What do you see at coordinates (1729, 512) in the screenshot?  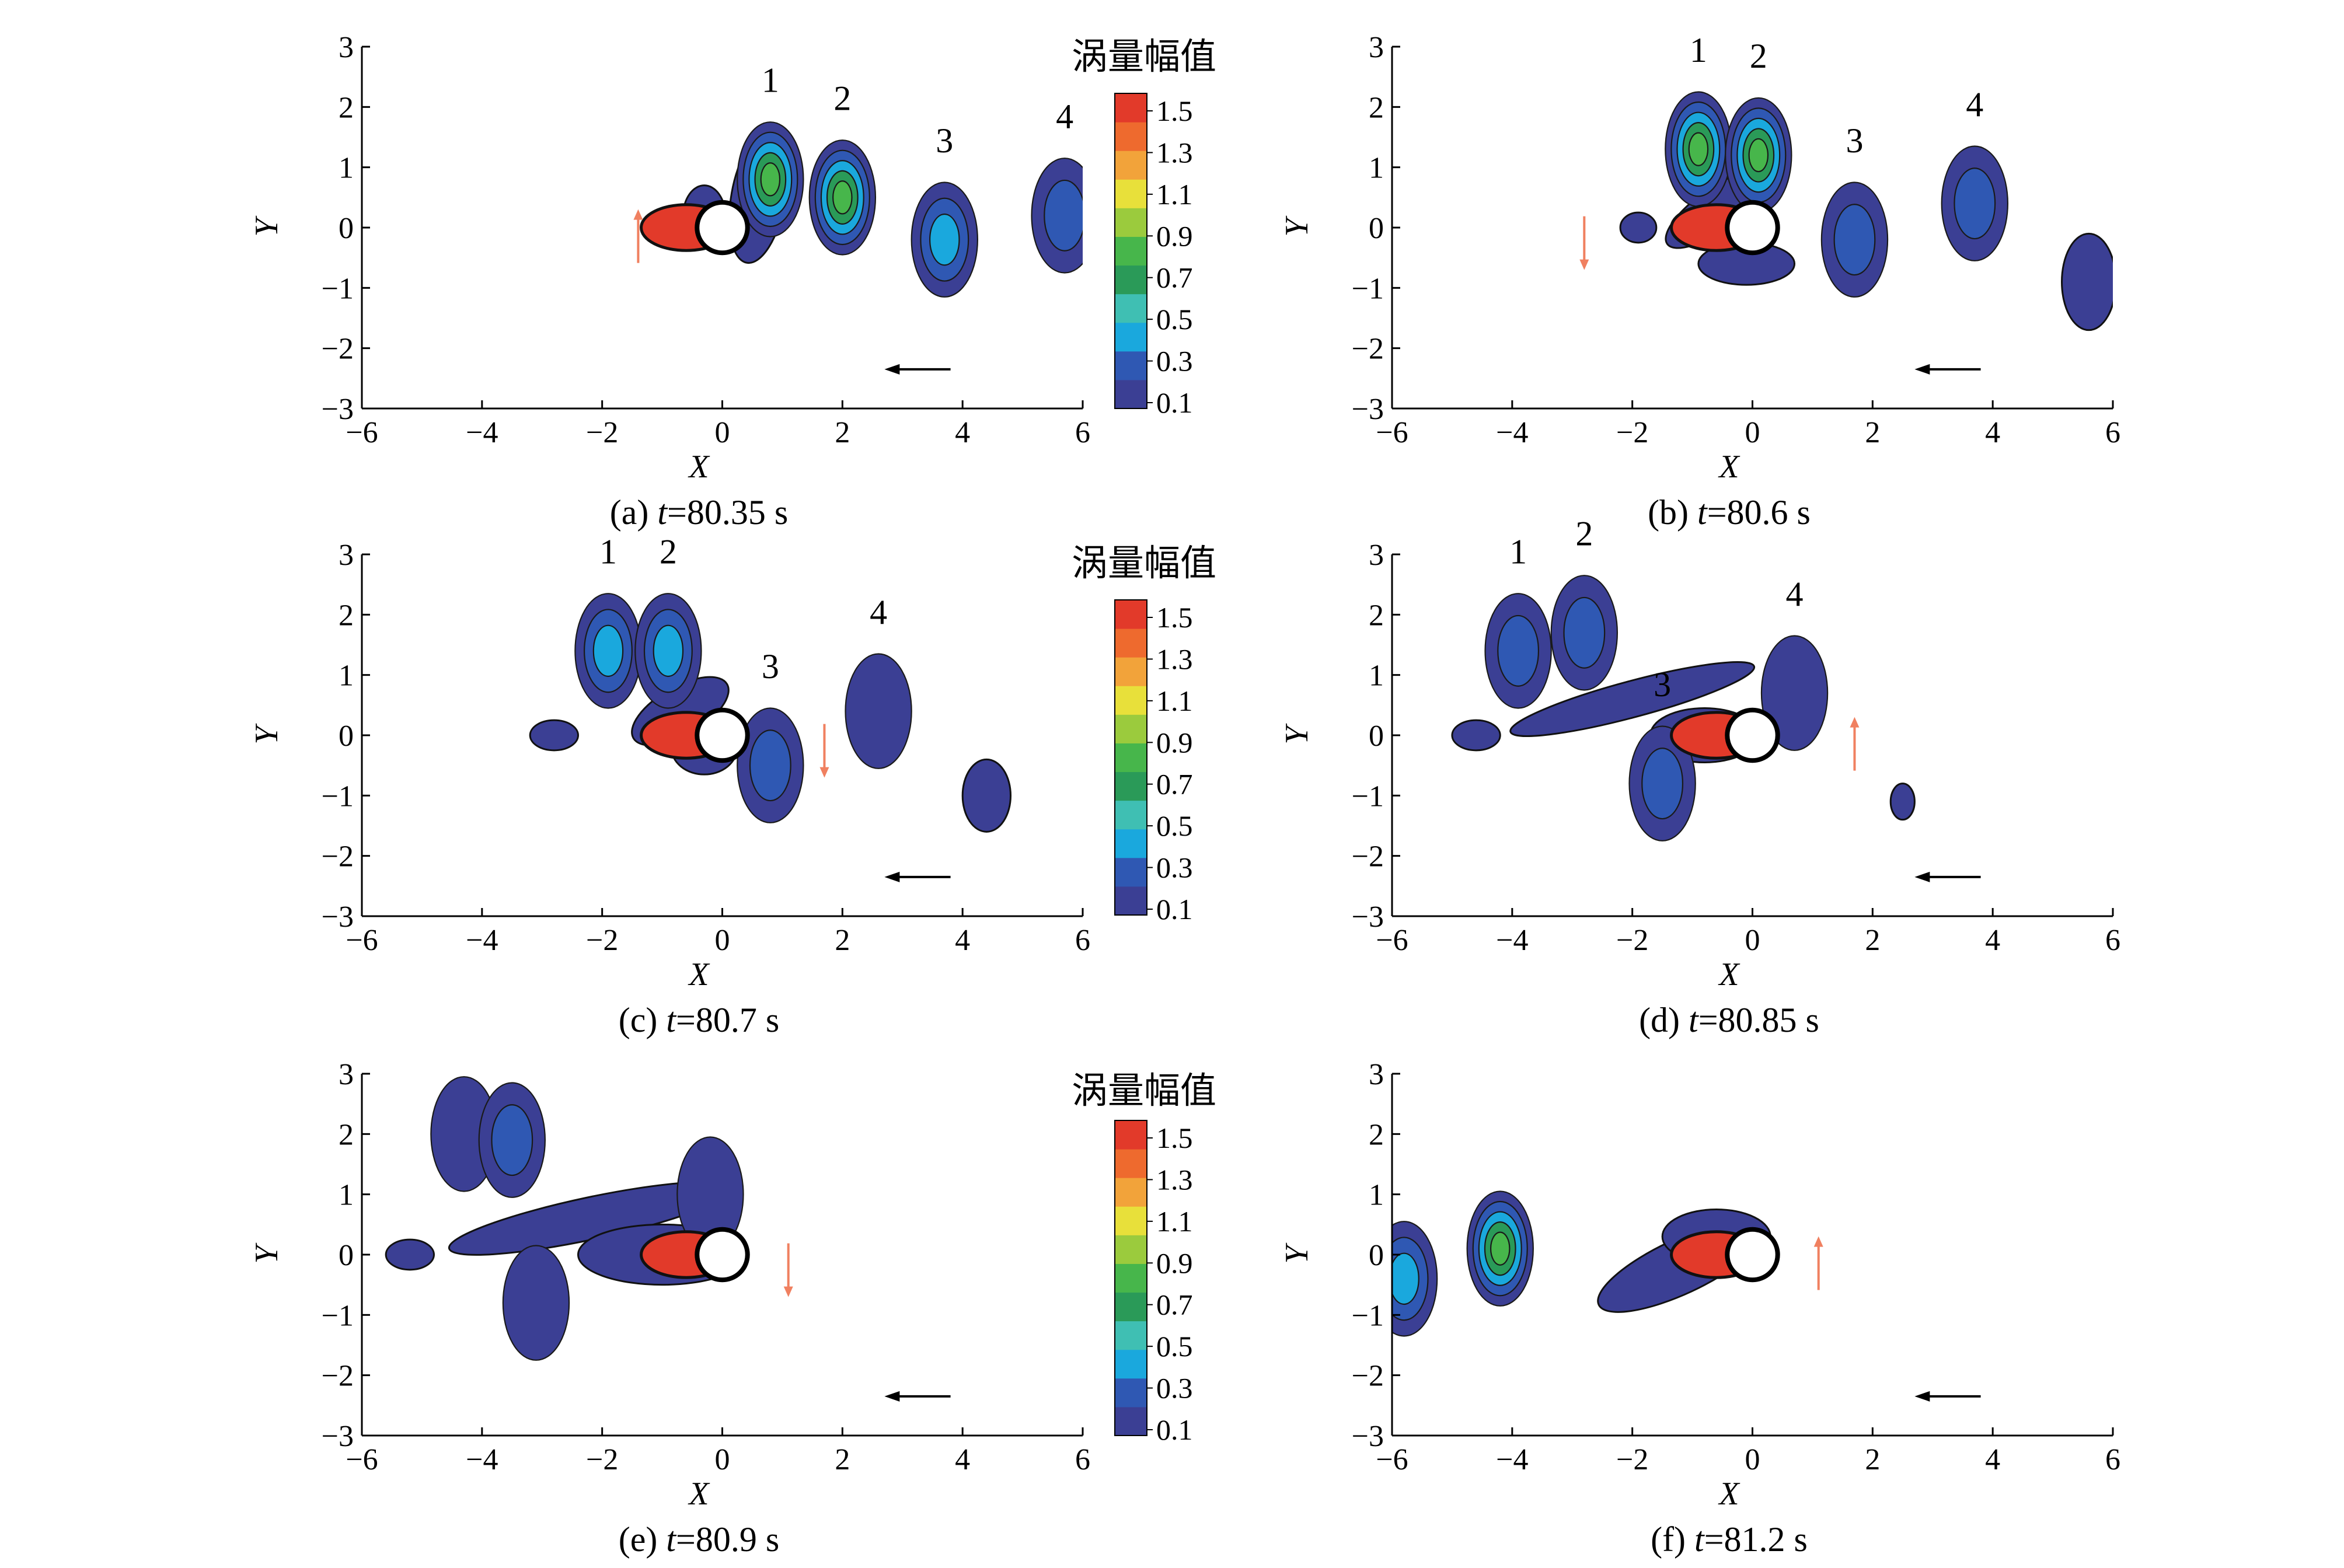 I see `panel-caption: (b) t=80.6 s` at bounding box center [1729, 512].